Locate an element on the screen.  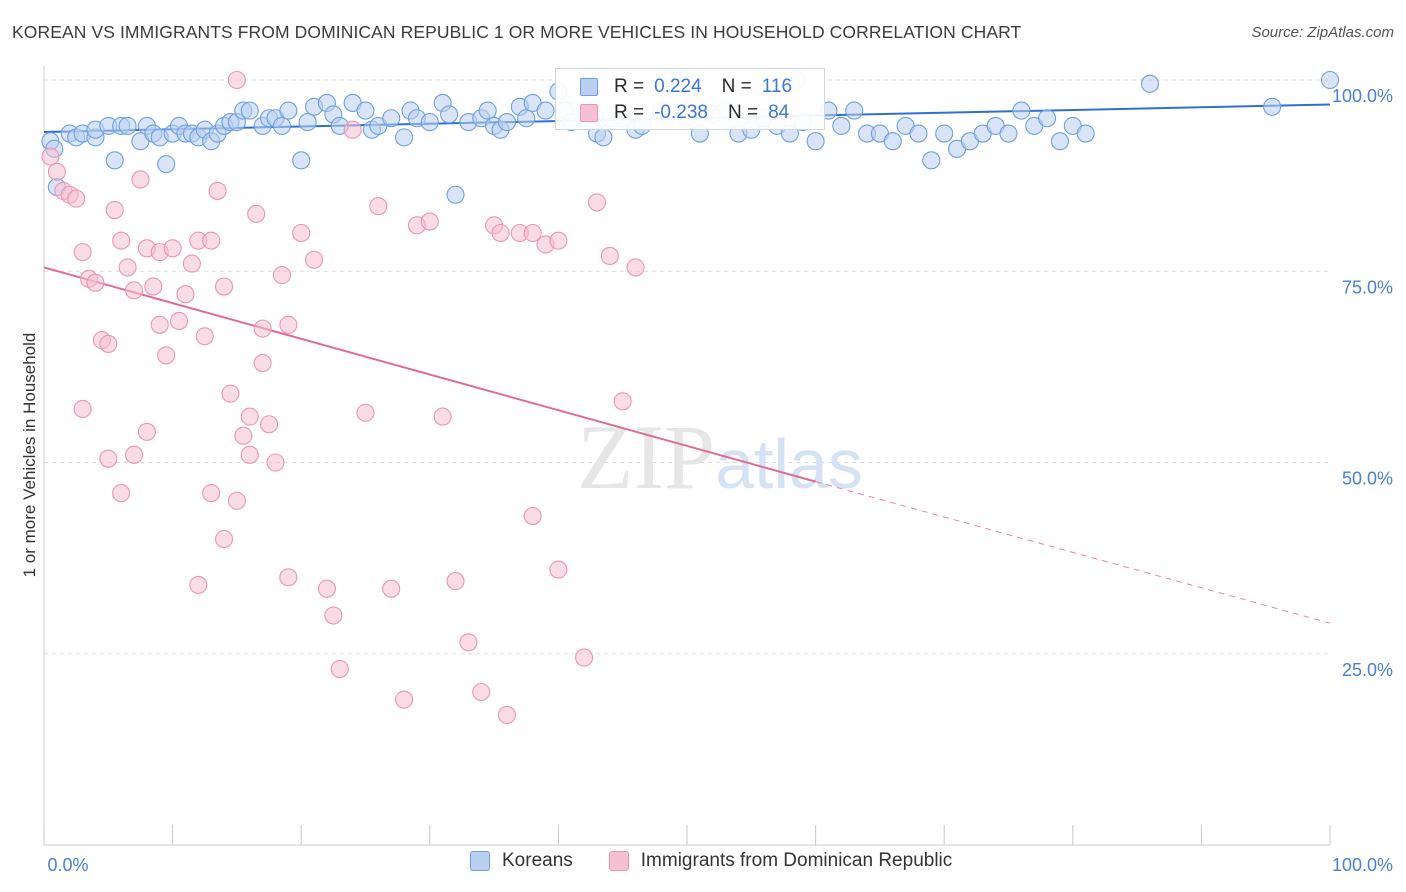
legend-row-koreans: R = 0.224 N = 116 is located at coordinates (686, 87).